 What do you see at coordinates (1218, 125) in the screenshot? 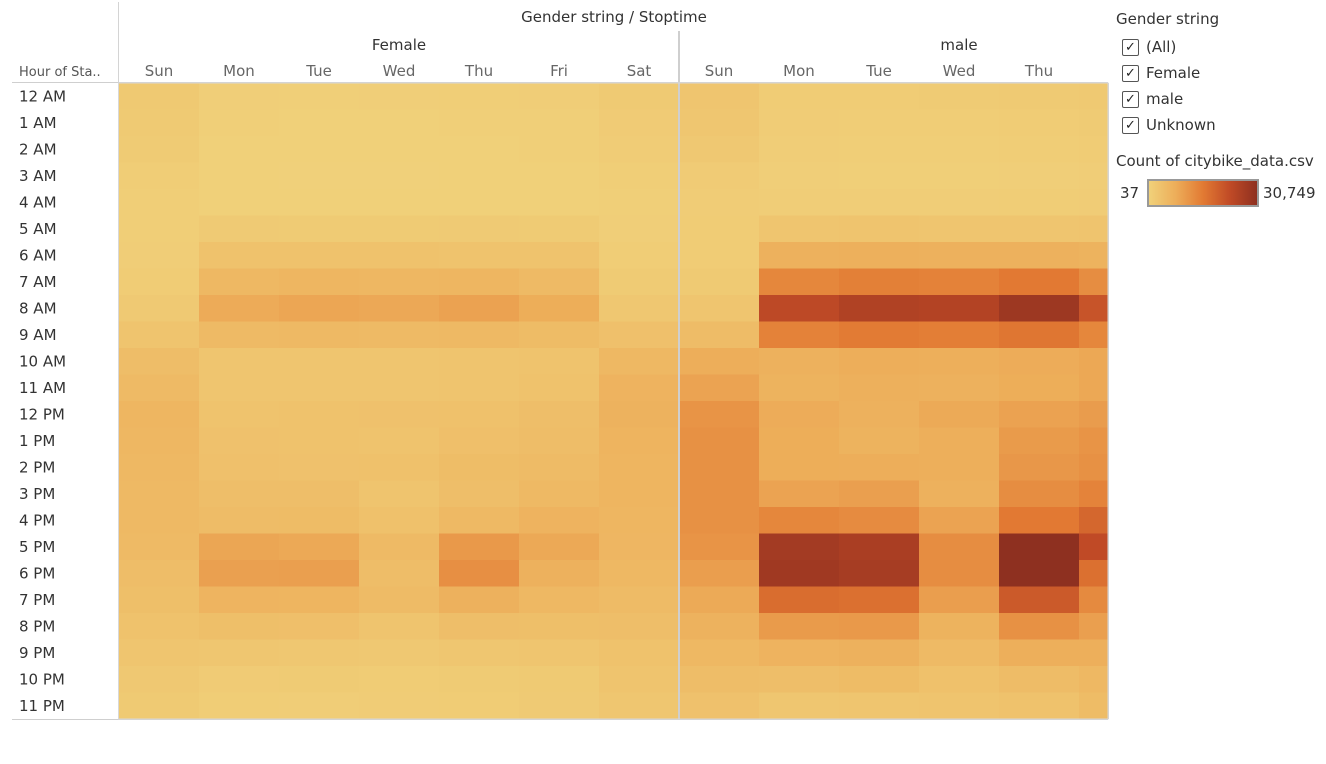
I see `legend-item-unknown: ✓ Unknown` at bounding box center [1218, 125].